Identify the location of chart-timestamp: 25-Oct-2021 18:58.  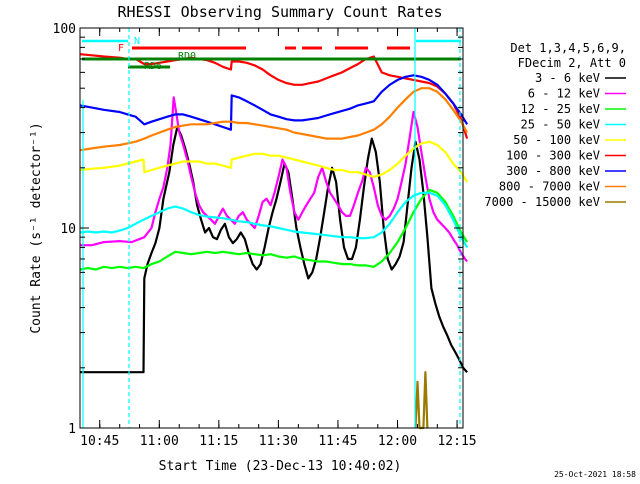
(595, 474).